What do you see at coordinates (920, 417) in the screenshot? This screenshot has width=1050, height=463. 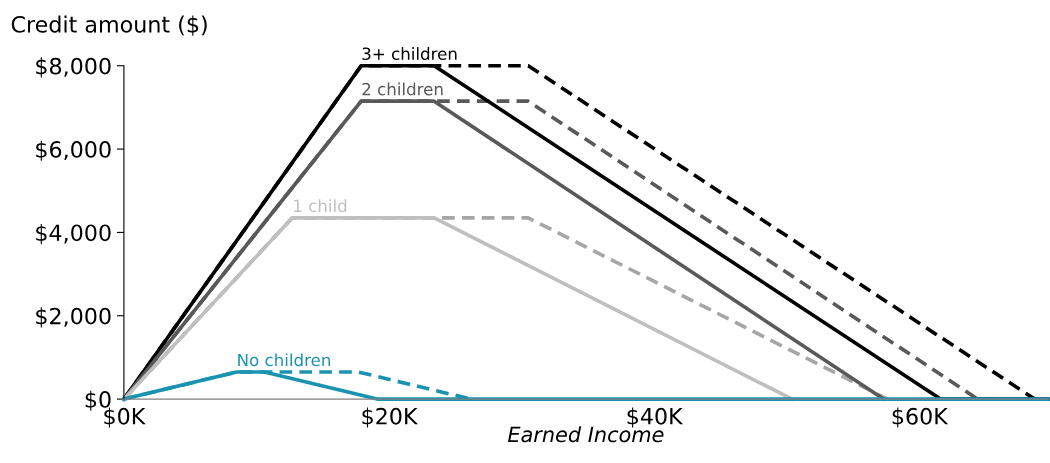 I see `x-tick-label: $60K` at bounding box center [920, 417].